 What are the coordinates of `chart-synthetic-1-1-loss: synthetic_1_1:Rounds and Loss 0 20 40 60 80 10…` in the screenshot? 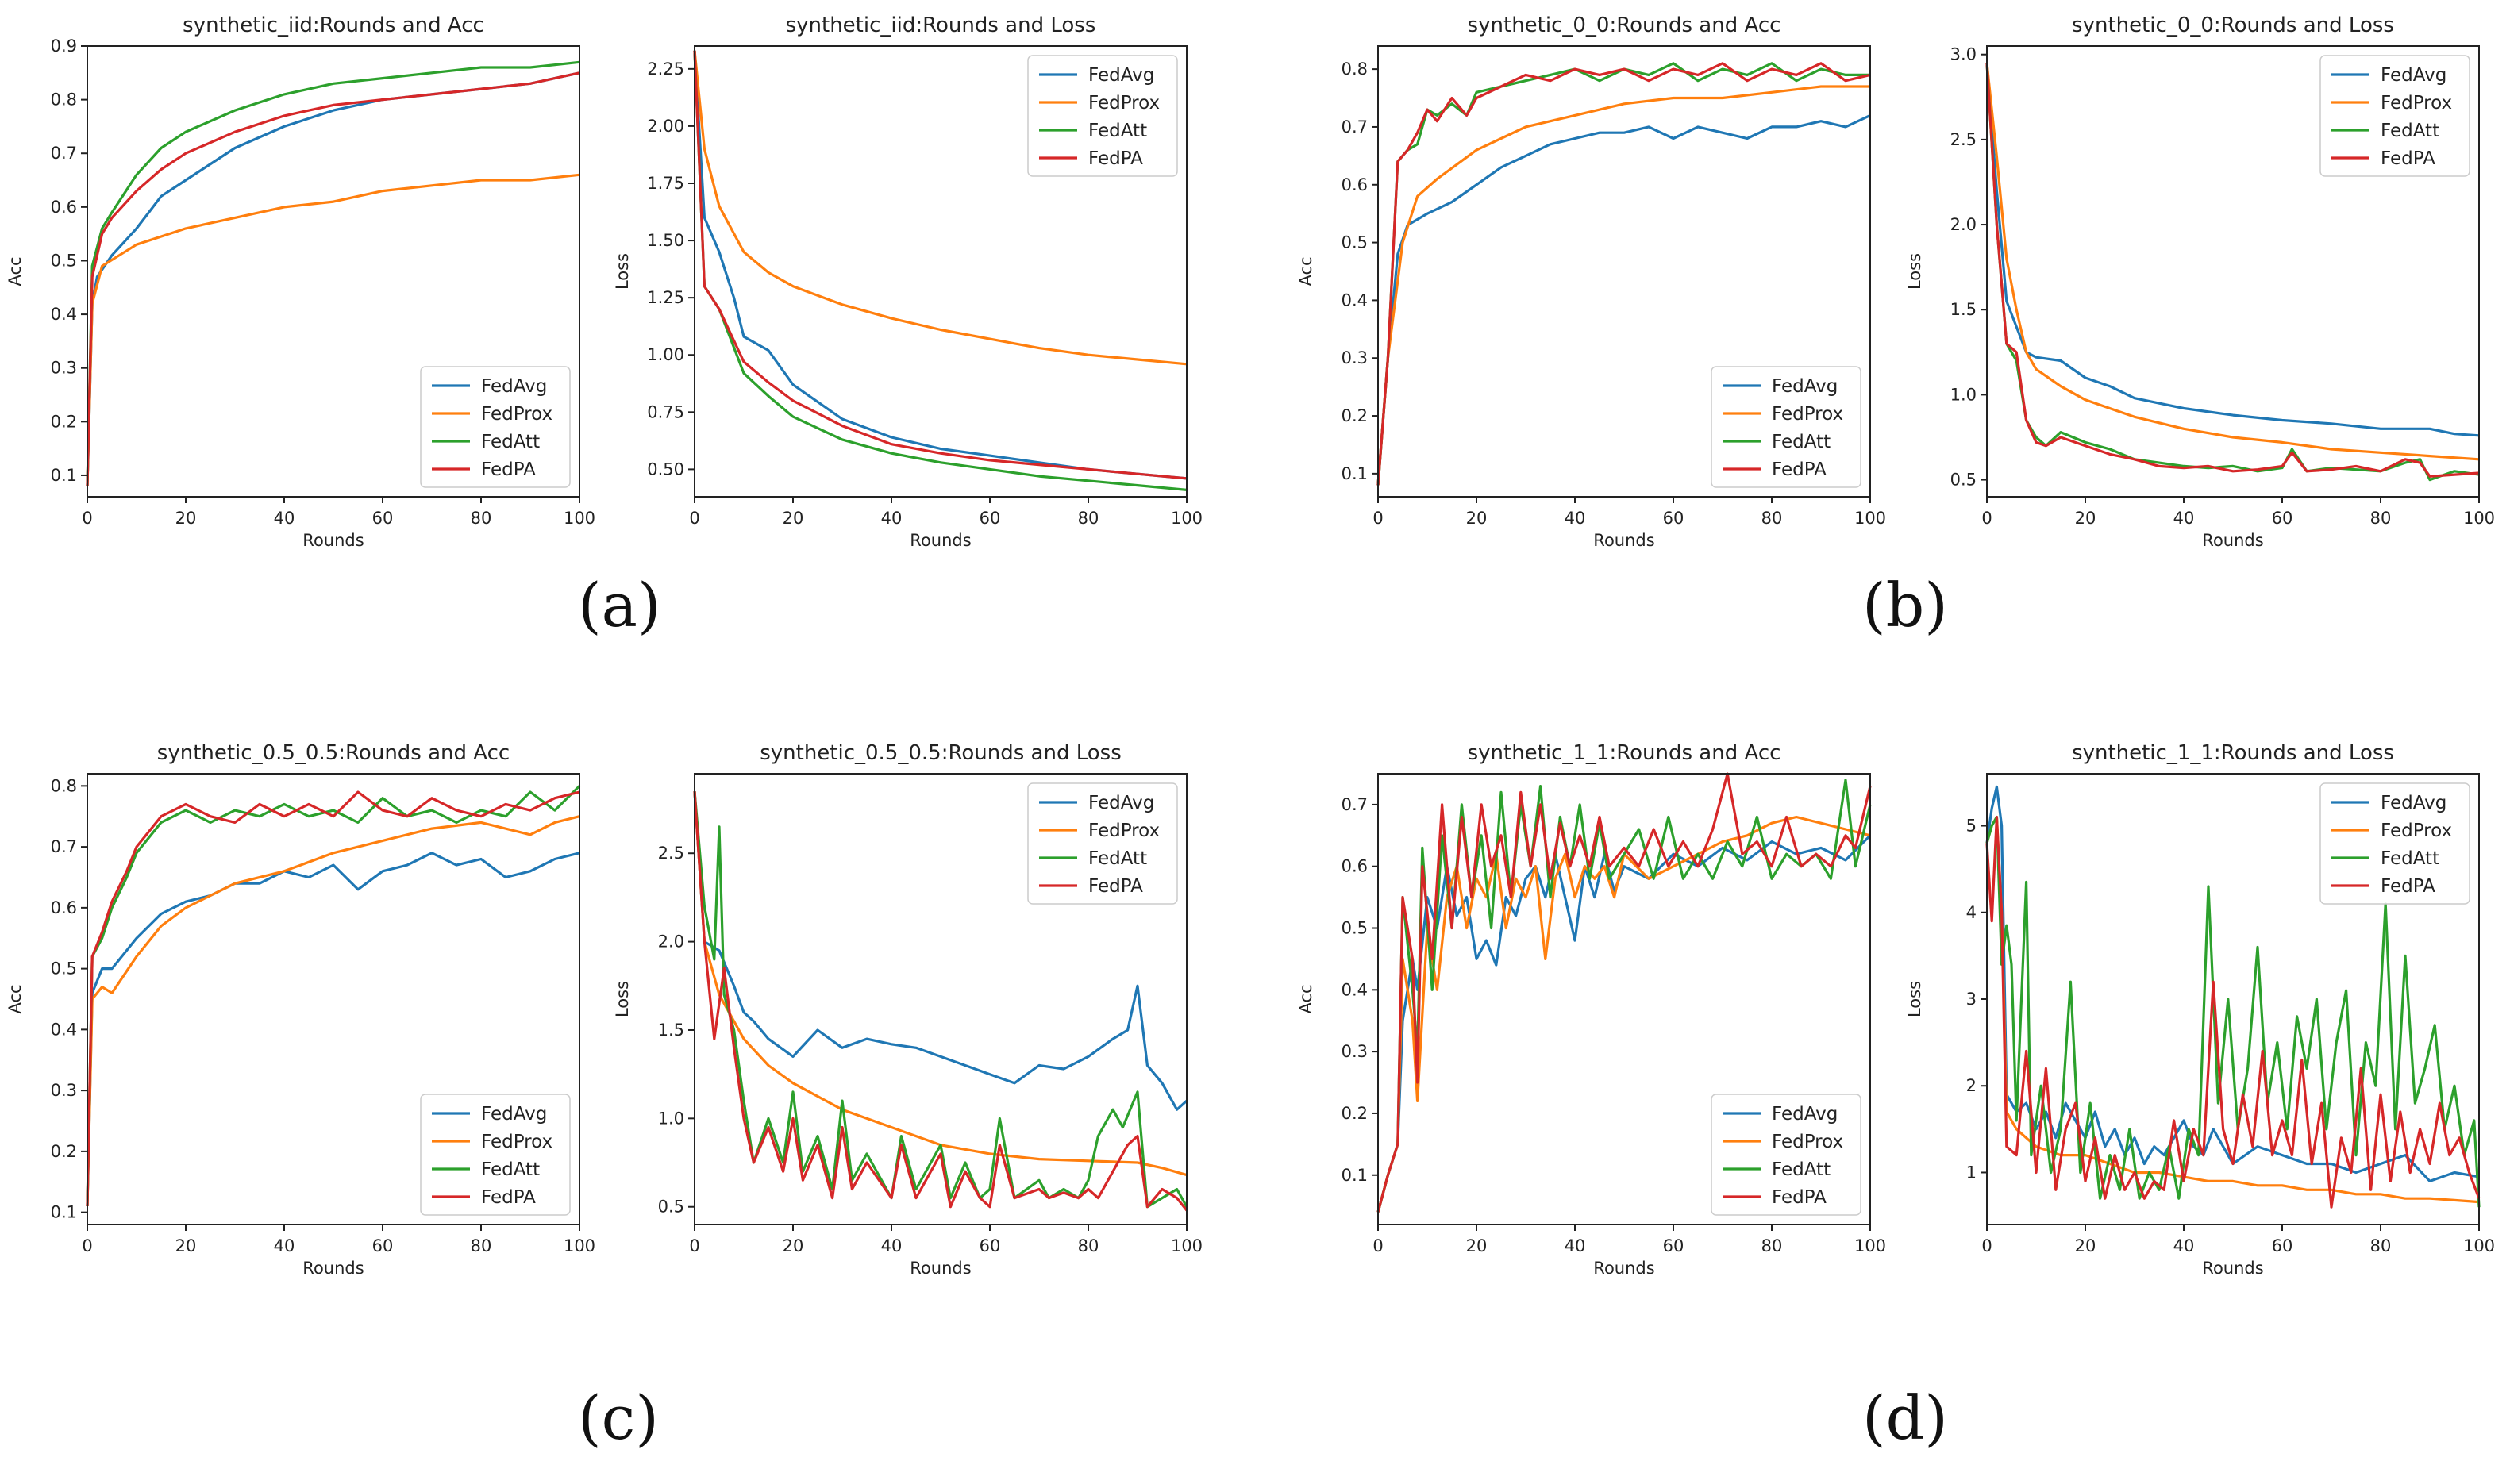 It's located at (2200, 1009).